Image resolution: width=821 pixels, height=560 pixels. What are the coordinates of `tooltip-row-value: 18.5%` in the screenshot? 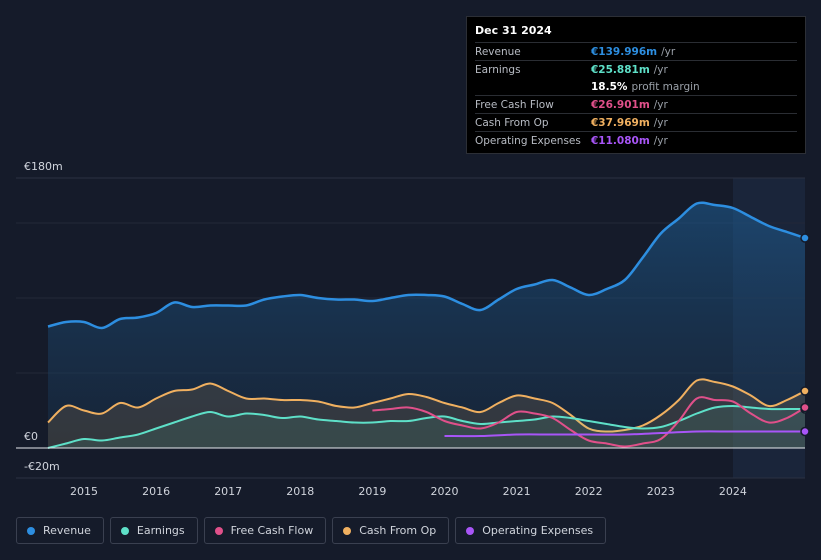 It's located at (609, 86).